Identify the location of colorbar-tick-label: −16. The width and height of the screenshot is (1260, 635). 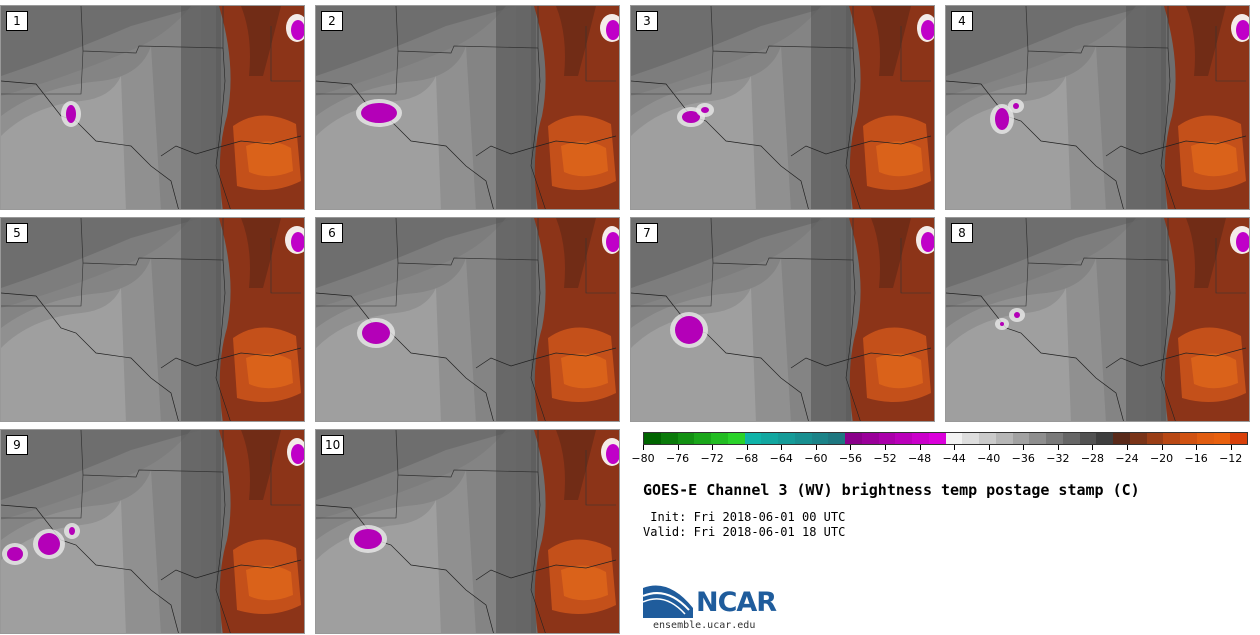
(1196, 458).